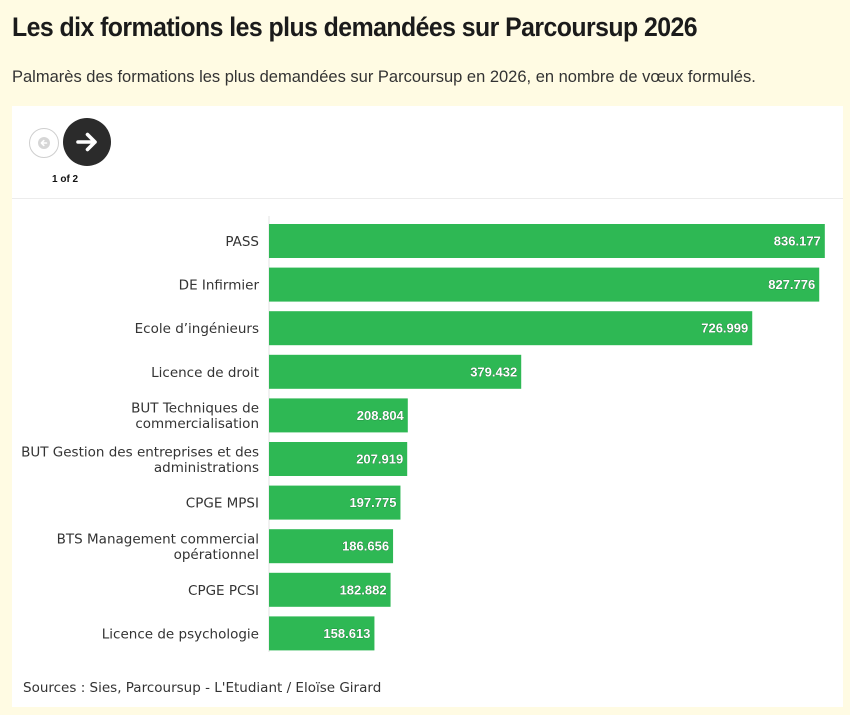  What do you see at coordinates (197, 329) in the screenshot?
I see `category-label: Ecole d’ingénieurs` at bounding box center [197, 329].